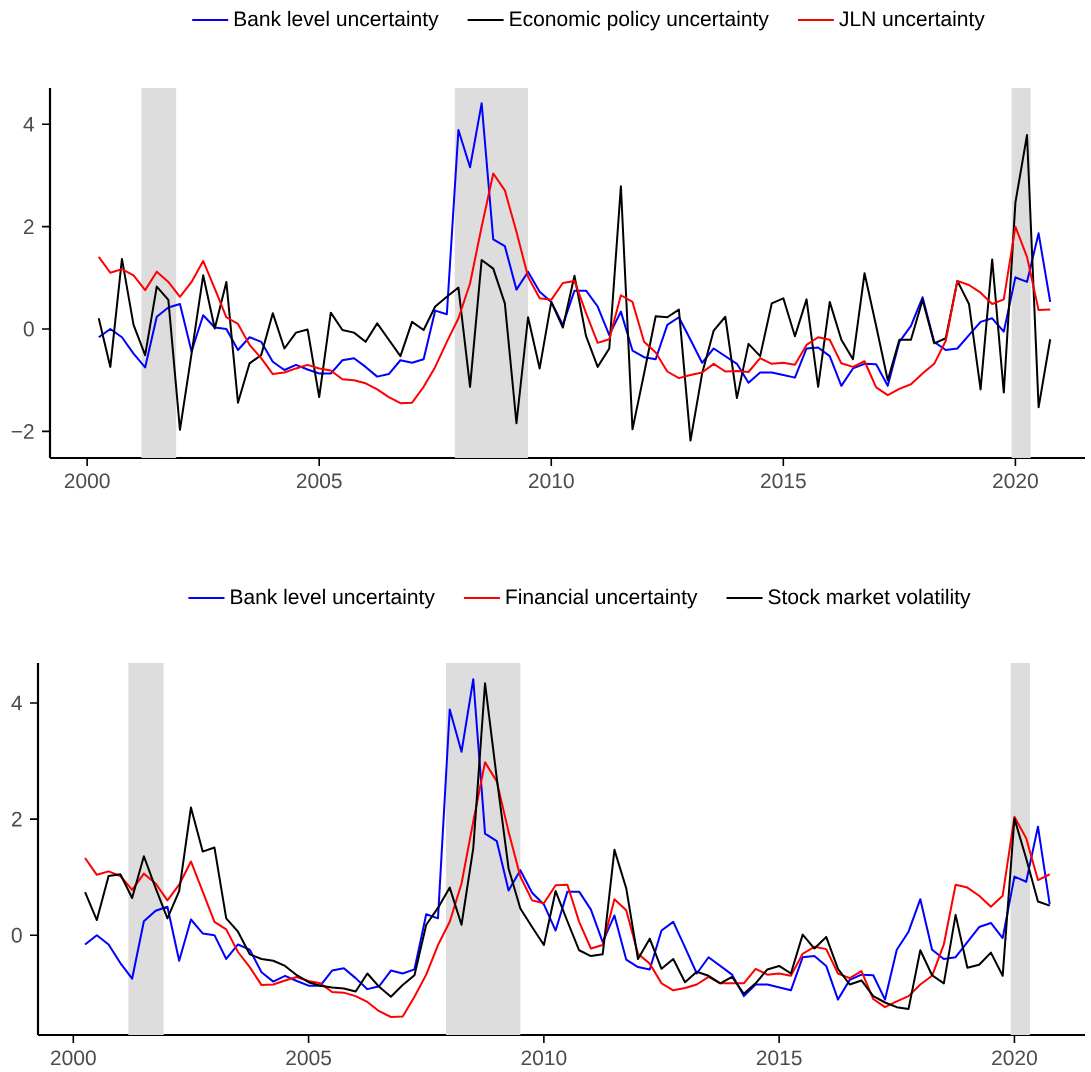 Image resolution: width=1091 pixels, height=1072 pixels. Describe the element at coordinates (22, 431) in the screenshot. I see `y-tick-label: −2` at that location.